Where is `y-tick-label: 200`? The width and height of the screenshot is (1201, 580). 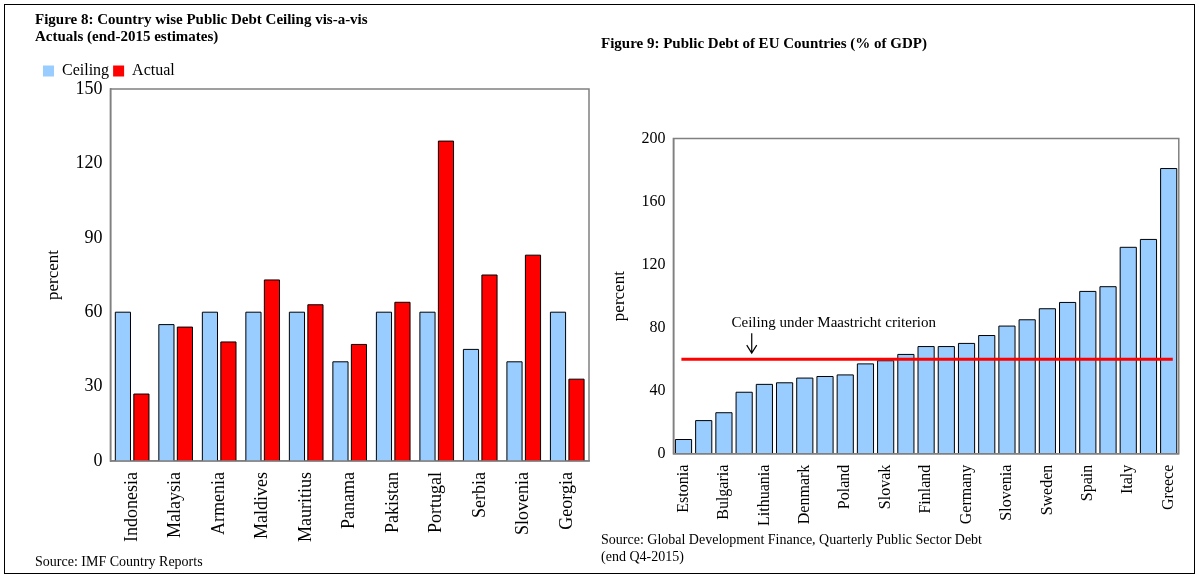
y-tick-label: 200 is located at coordinates (653, 137).